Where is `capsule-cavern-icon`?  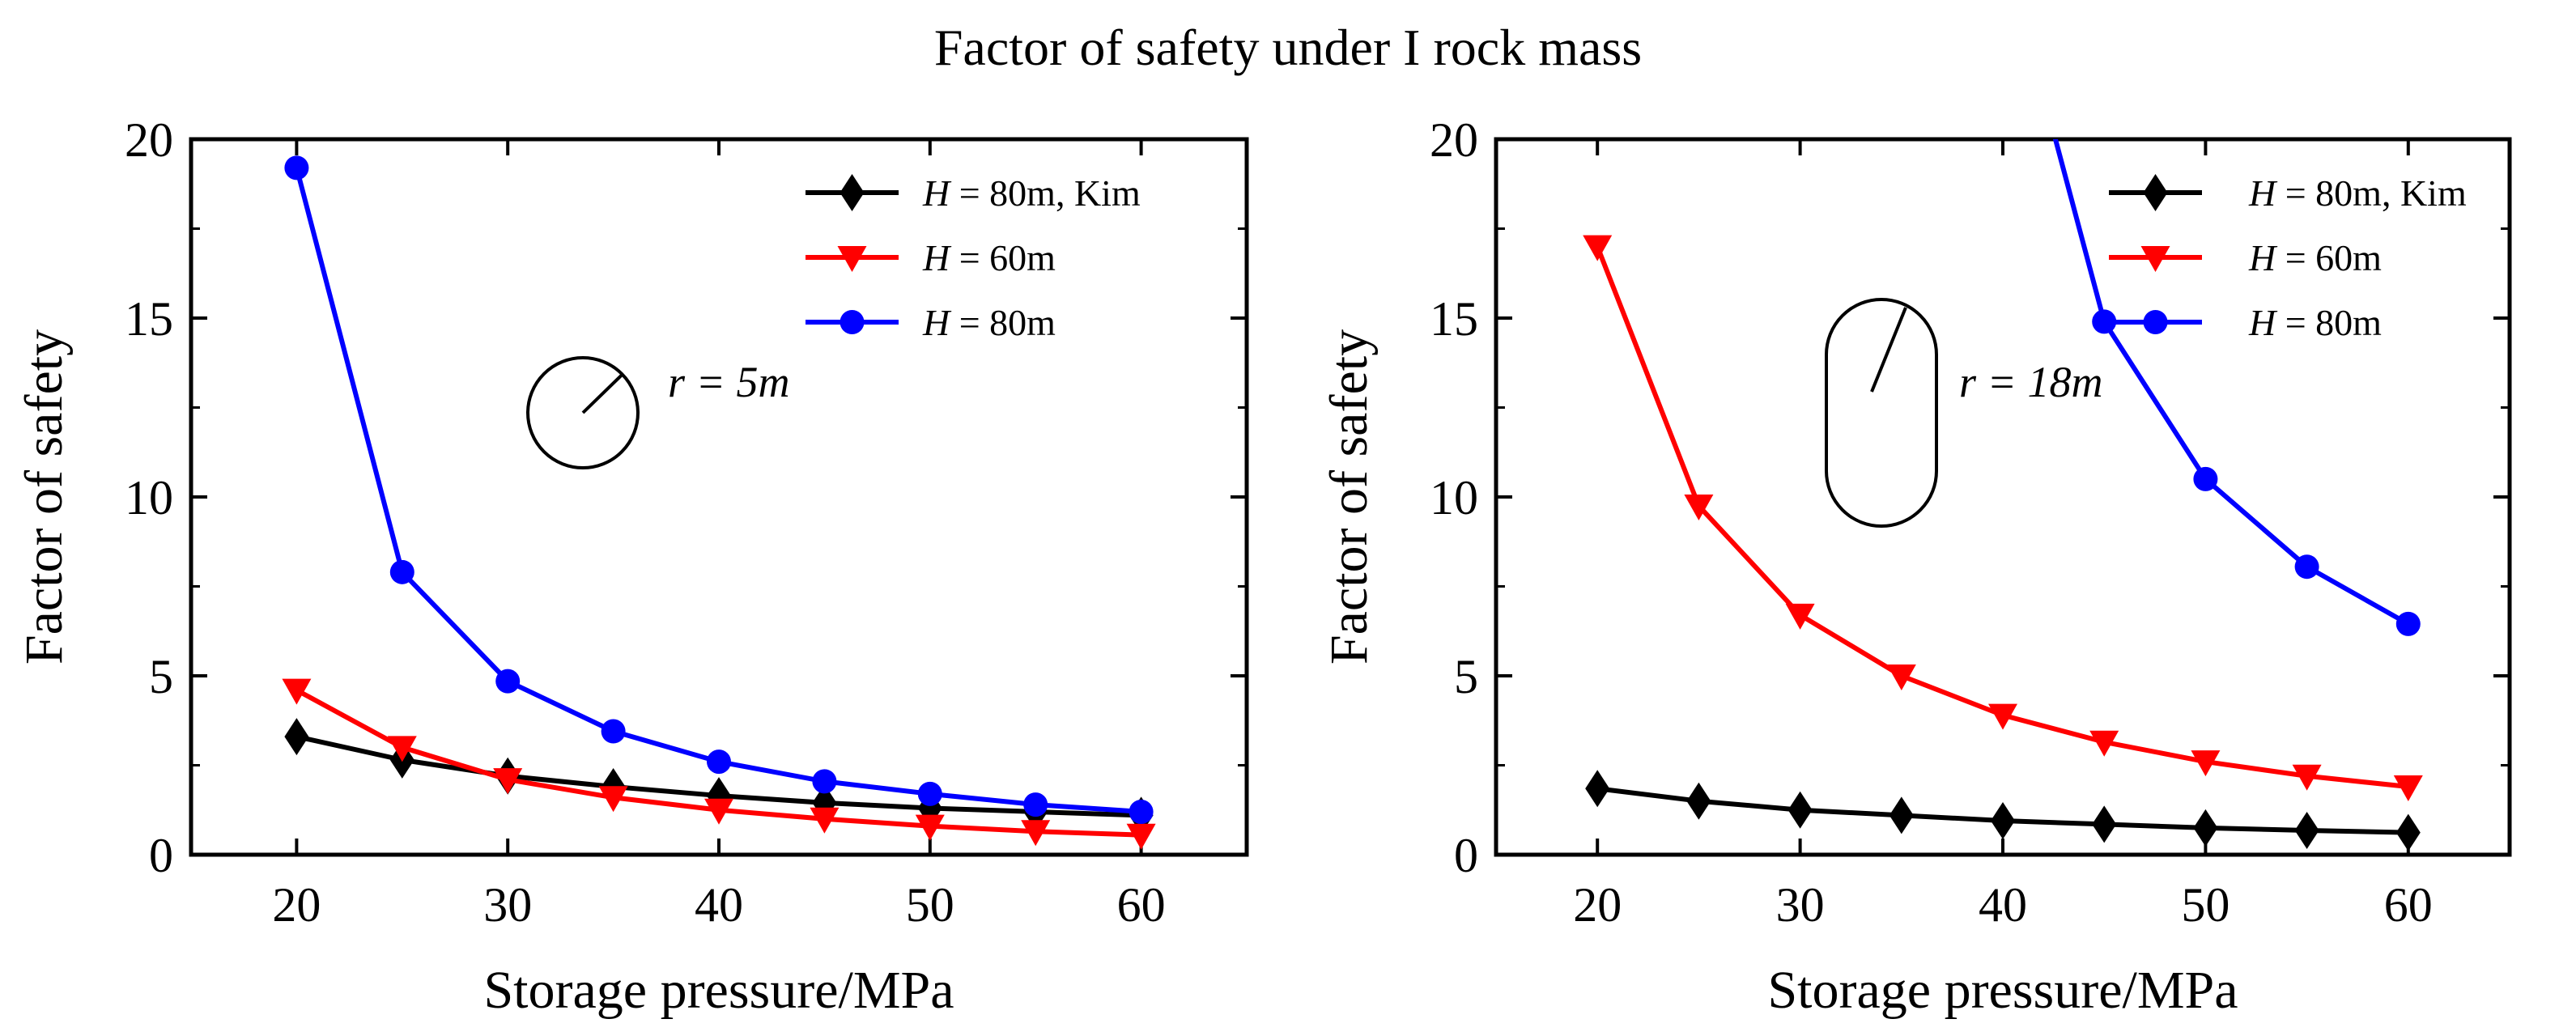 capsule-cavern-icon is located at coordinates (1882, 413).